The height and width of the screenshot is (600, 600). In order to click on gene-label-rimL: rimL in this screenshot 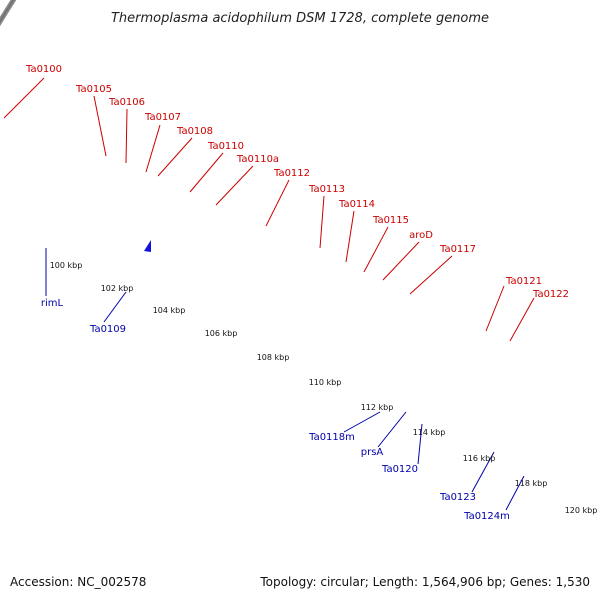, I will do `click(52, 303)`.